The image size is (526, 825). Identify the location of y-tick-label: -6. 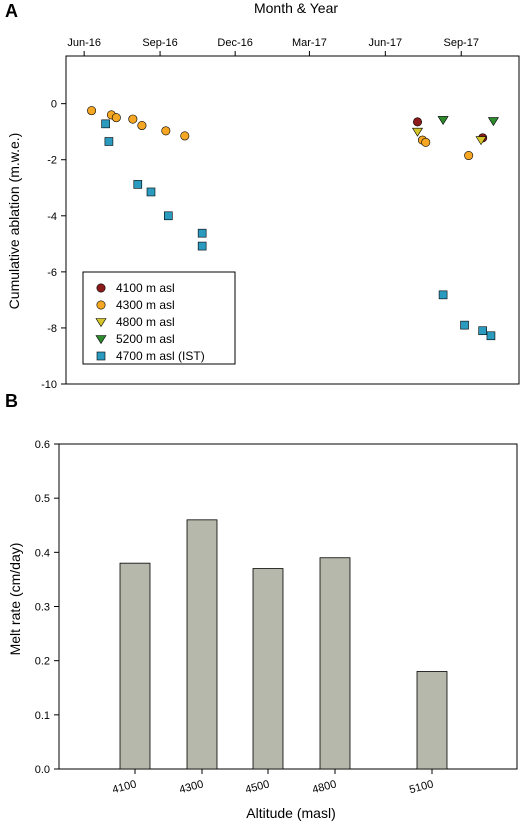
(52, 273).